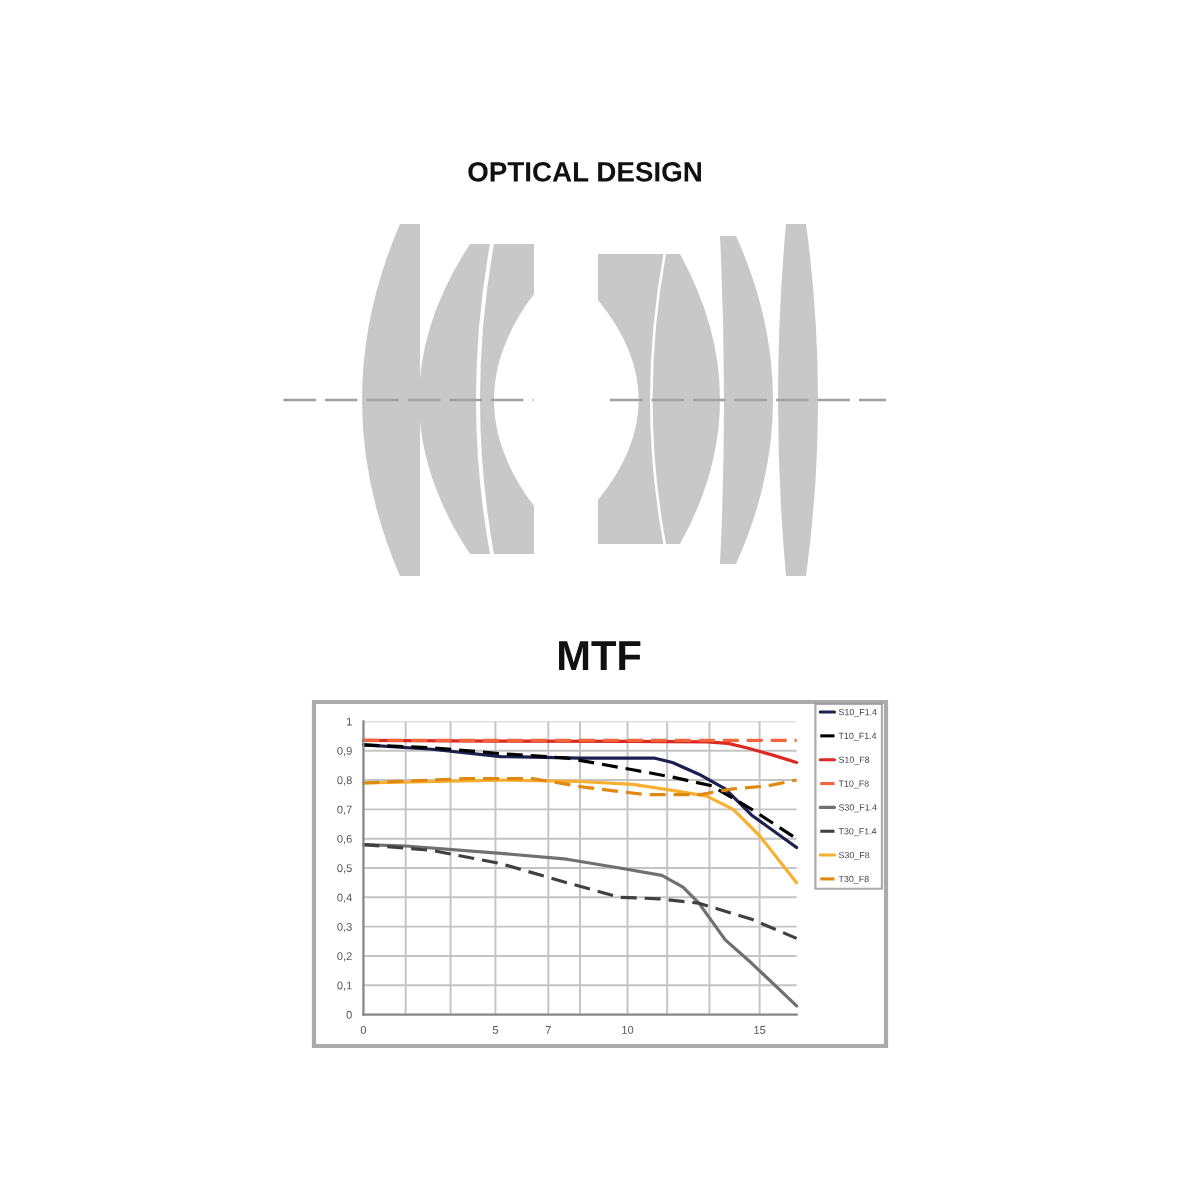 The height and width of the screenshot is (1200, 1200). I want to click on chart-title: MTF, so click(600, 656).